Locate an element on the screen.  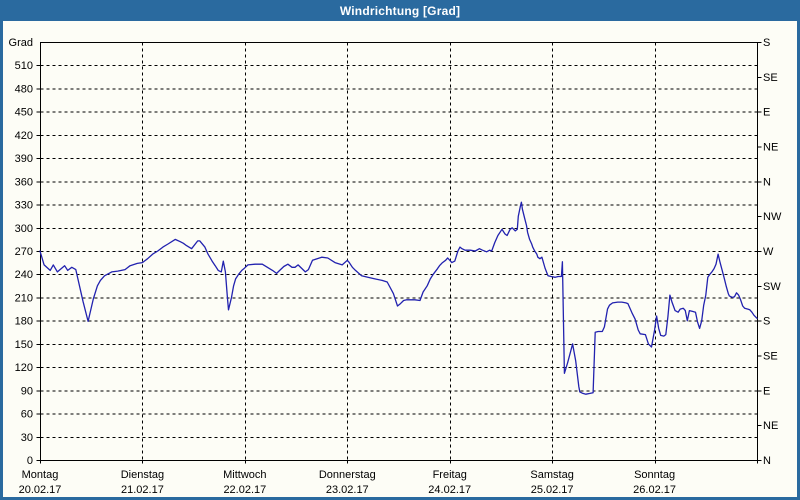
x-axis-date-label: 21.02.17 is located at coordinates (142, 490).